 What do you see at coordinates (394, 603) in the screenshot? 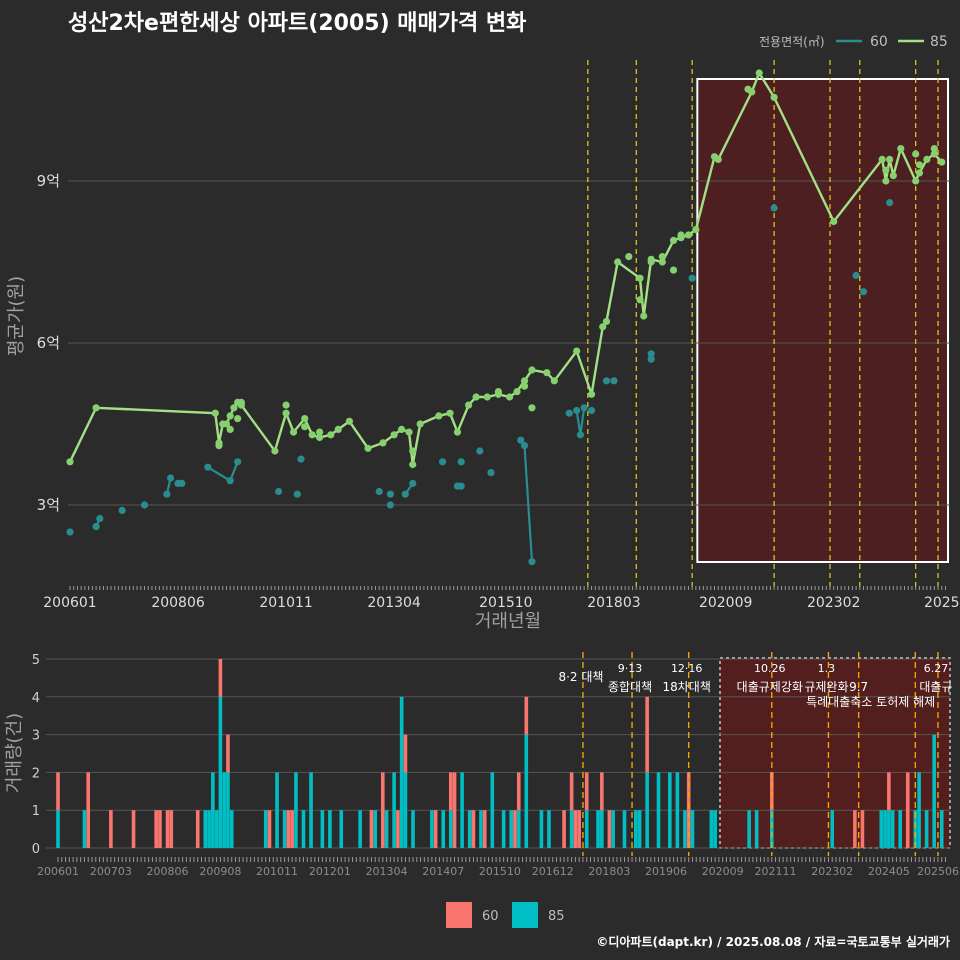
I see `x-tick-label: 201304` at bounding box center [394, 603].